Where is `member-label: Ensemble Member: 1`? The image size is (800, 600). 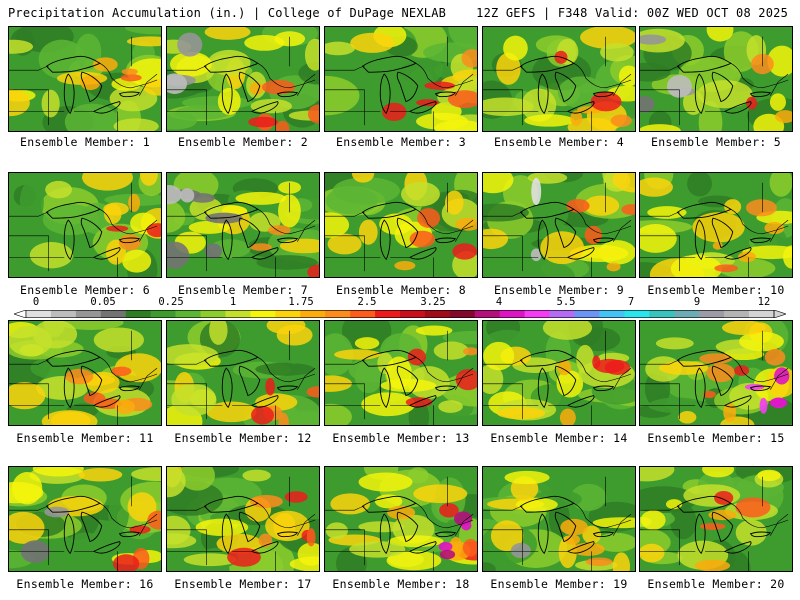 member-label: Ensemble Member: 1 is located at coordinates (85, 142).